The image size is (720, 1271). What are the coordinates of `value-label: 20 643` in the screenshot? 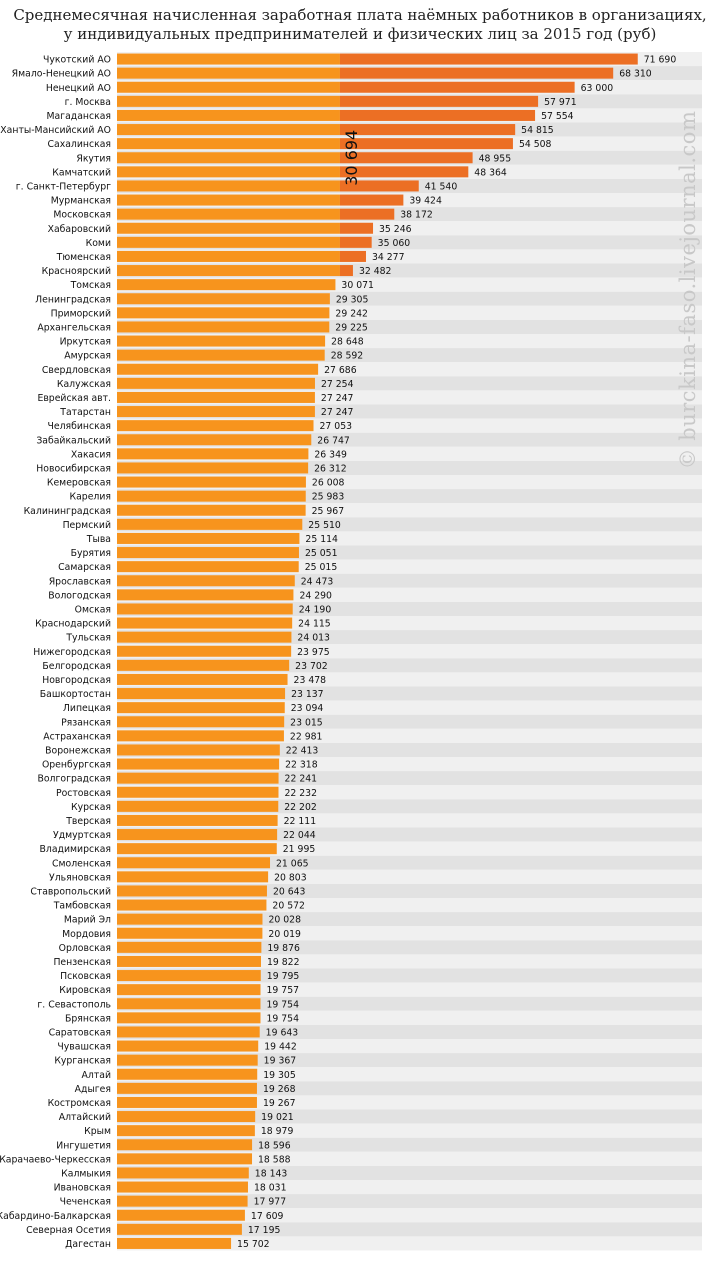 It's located at (289, 891).